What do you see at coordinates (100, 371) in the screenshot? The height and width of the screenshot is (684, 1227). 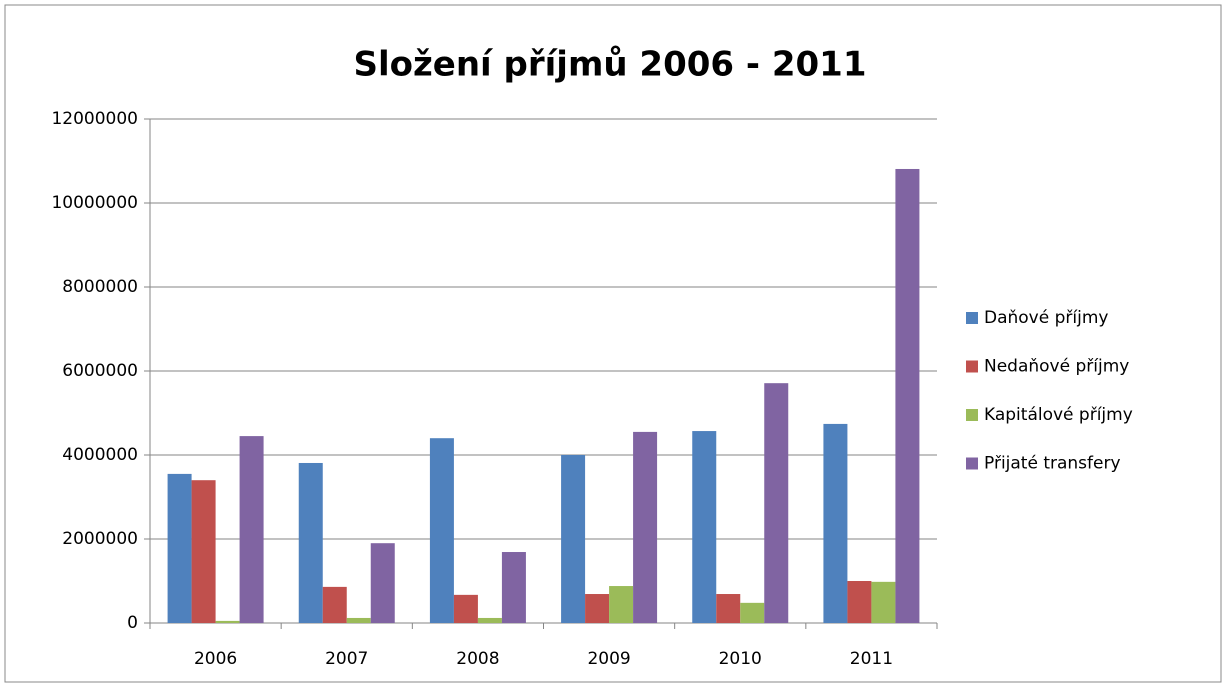 I see `y-tick-label: 6000000` at bounding box center [100, 371].